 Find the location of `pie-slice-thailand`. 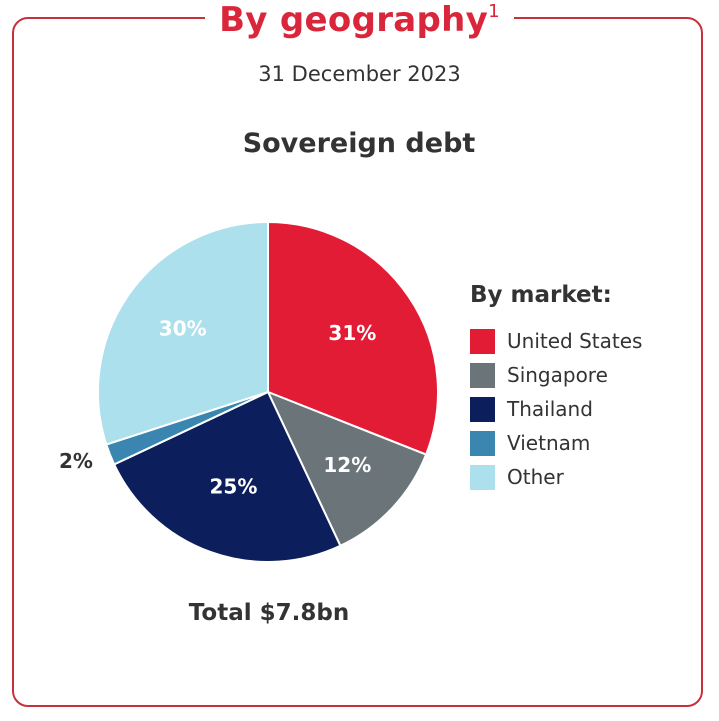

pie-slice-thailand is located at coordinates (227, 476).